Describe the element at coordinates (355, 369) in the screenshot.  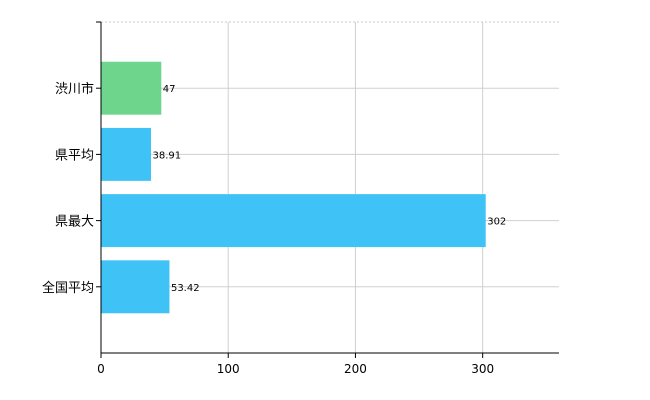
I see `x-tick-label-2: 200` at that location.